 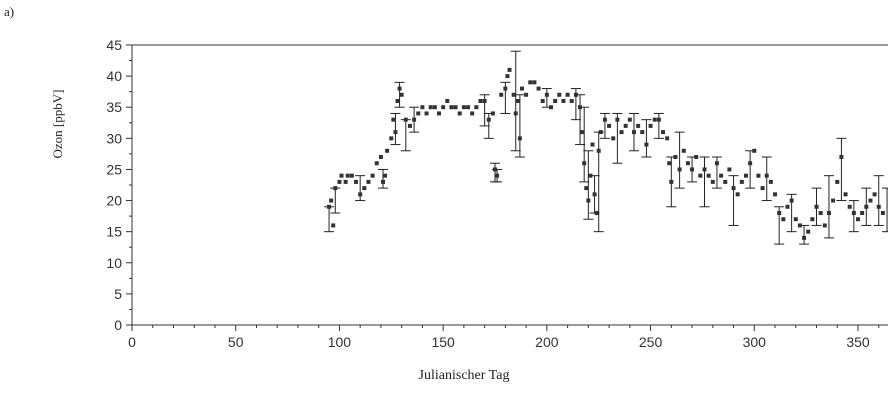 I want to click on x-tick-label: 0, so click(x=132, y=342).